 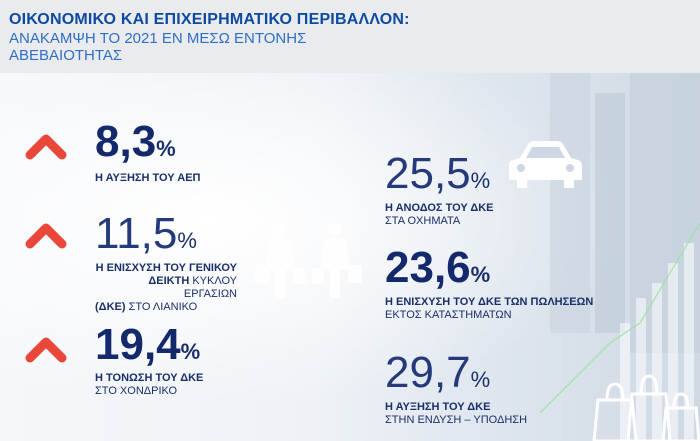 I want to click on stat-label: Η ΤΟΝΩΣΗ ΤΟΥ ΔΚΕ ΣΤΟ ΧΟΝΔΡΙΚΟ, so click(x=149, y=384).